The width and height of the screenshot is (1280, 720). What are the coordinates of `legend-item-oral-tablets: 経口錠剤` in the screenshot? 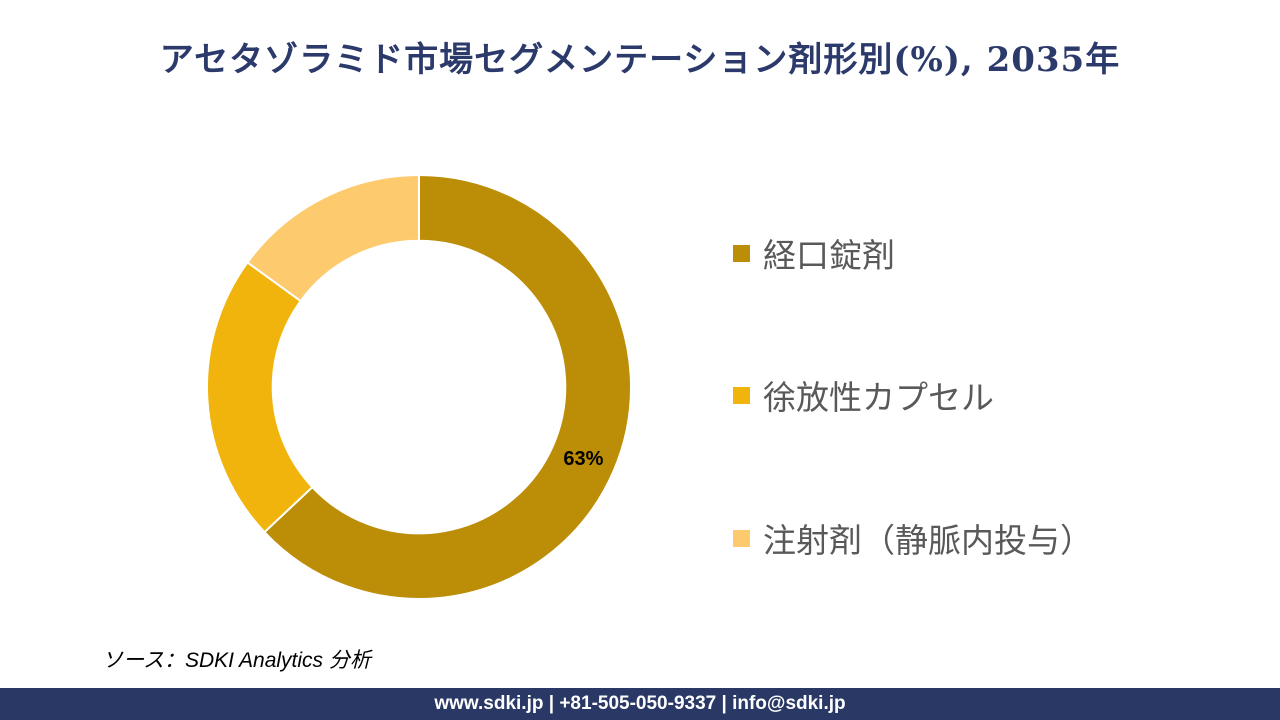 It's located at (814, 253).